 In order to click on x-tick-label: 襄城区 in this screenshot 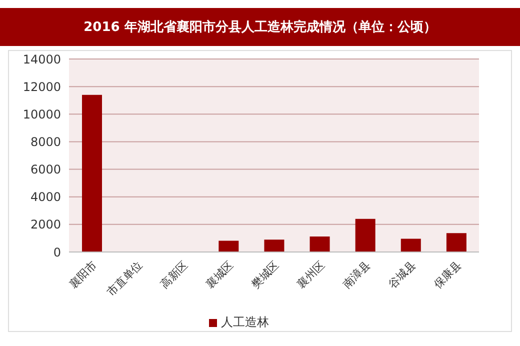, I will do `click(220, 274)`.